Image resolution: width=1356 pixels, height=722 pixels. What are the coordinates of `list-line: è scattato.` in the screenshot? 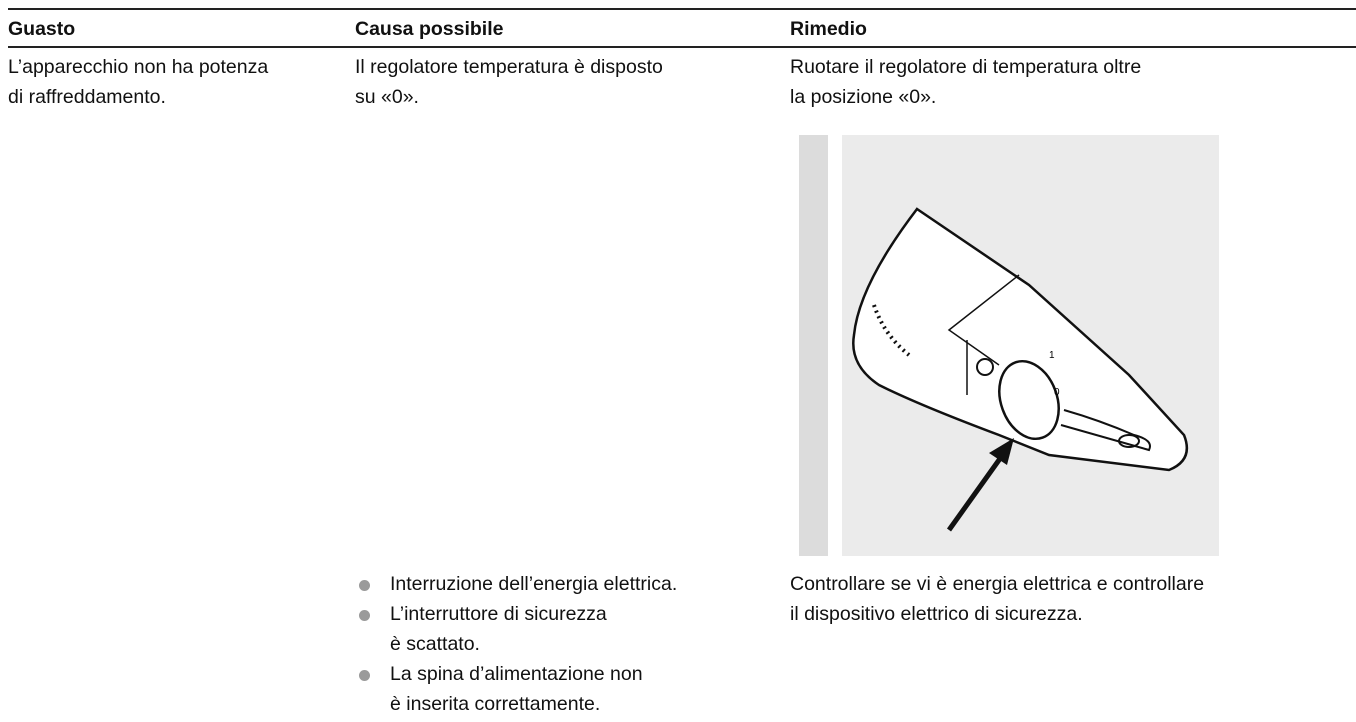 It's located at (435, 644).